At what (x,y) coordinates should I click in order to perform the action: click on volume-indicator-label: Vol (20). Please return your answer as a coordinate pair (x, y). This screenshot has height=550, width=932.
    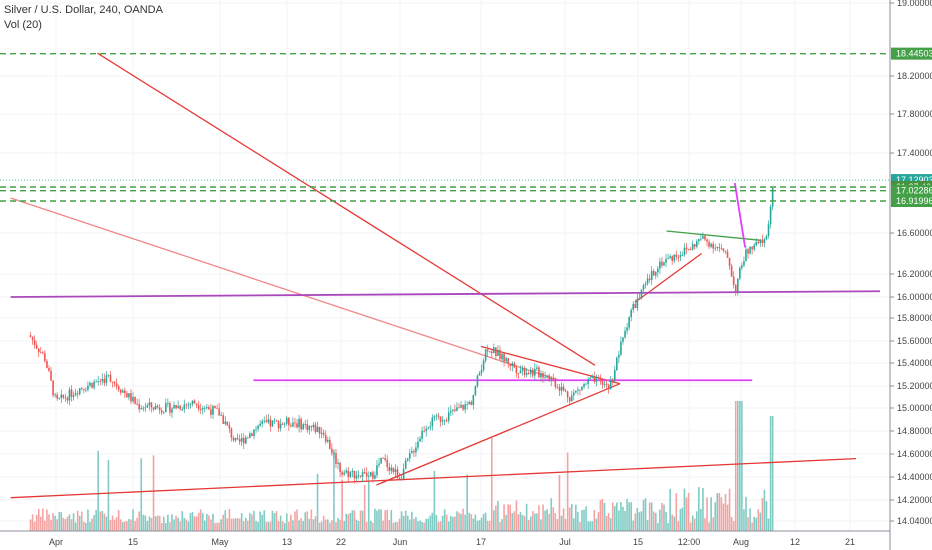
    Looking at the image, I should click on (23, 25).